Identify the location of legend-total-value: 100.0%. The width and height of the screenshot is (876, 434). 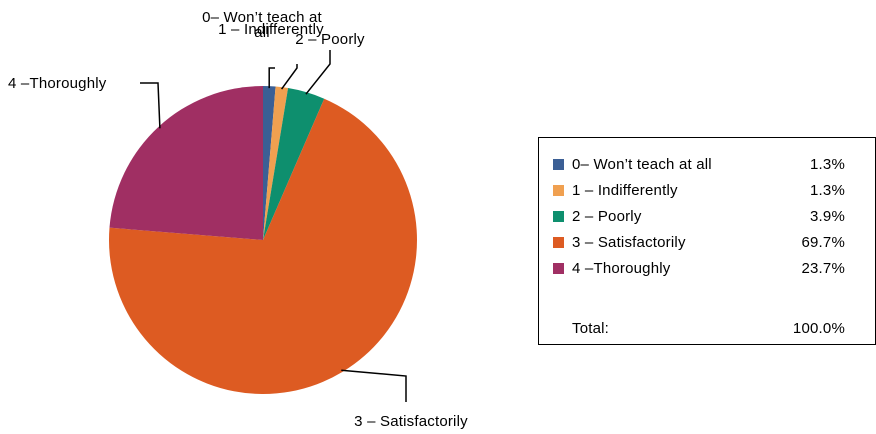
(818, 328).